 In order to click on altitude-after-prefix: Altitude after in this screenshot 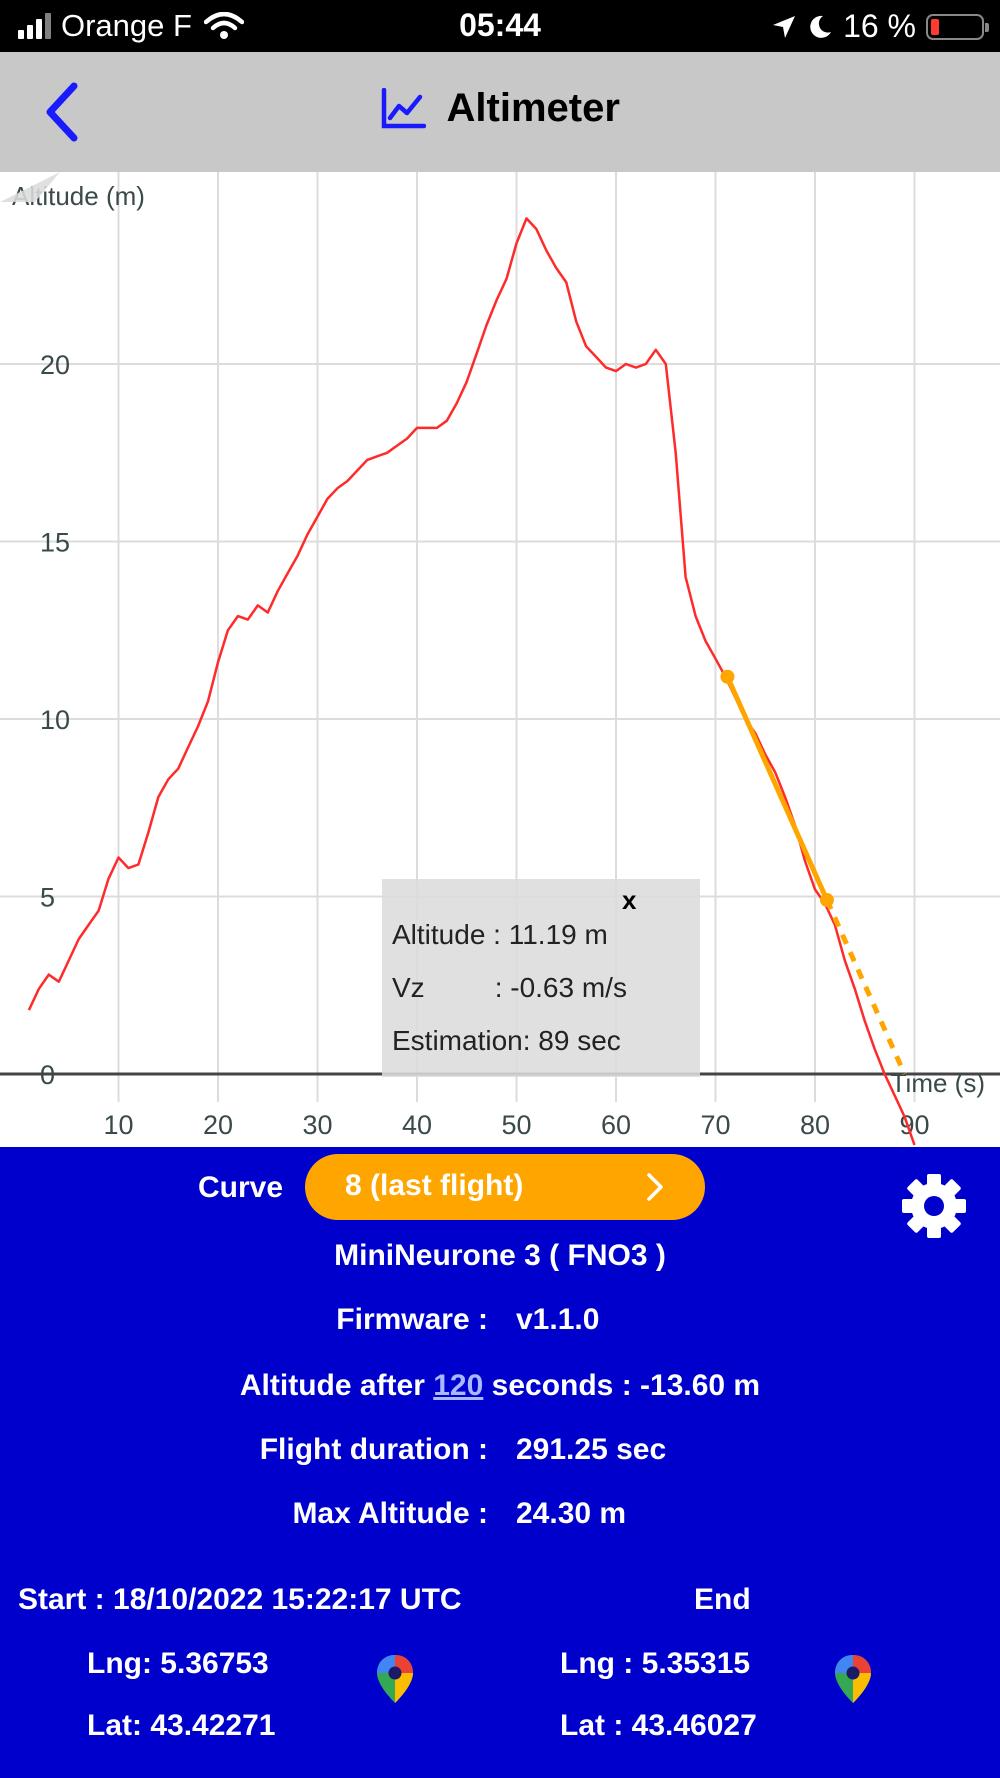, I will do `click(332, 1385)`.